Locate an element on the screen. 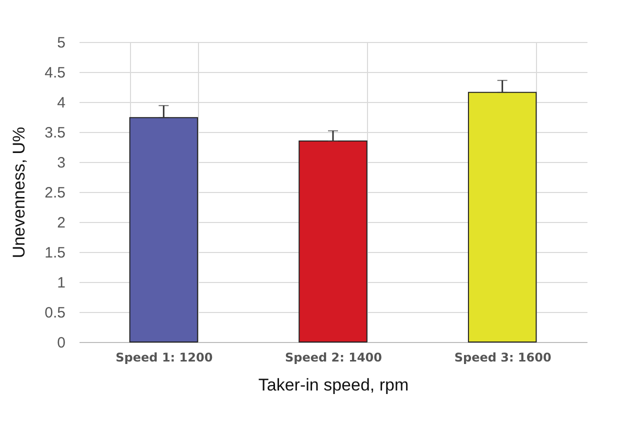 The width and height of the screenshot is (628, 422). x-tick-label: Speed 3: 1600 is located at coordinates (503, 357).